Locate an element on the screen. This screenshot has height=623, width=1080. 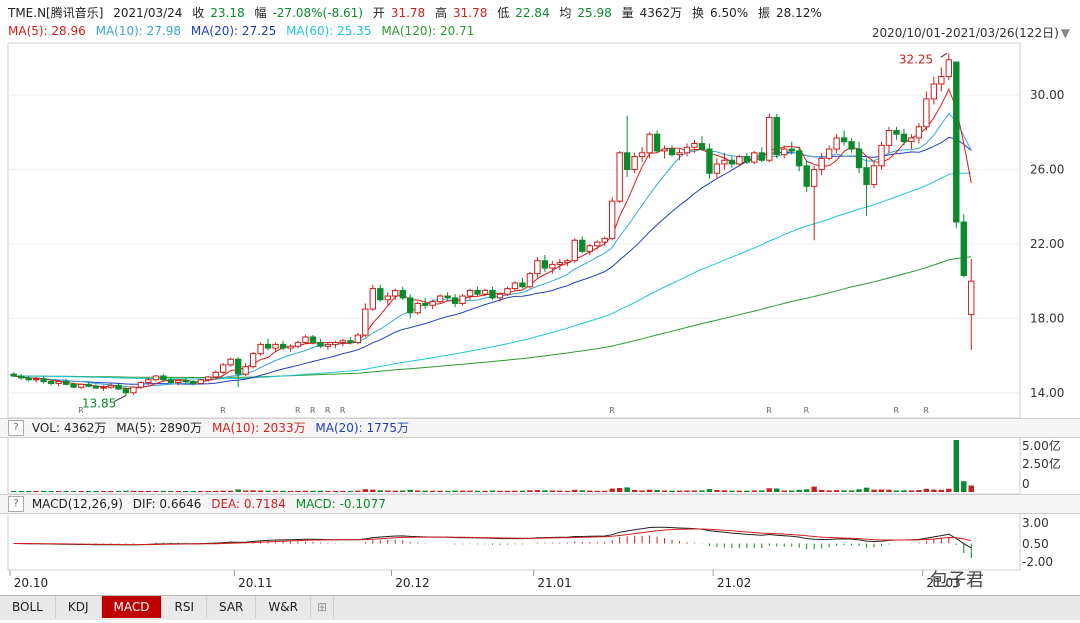
avg-label: 均 is located at coordinates (565, 13).